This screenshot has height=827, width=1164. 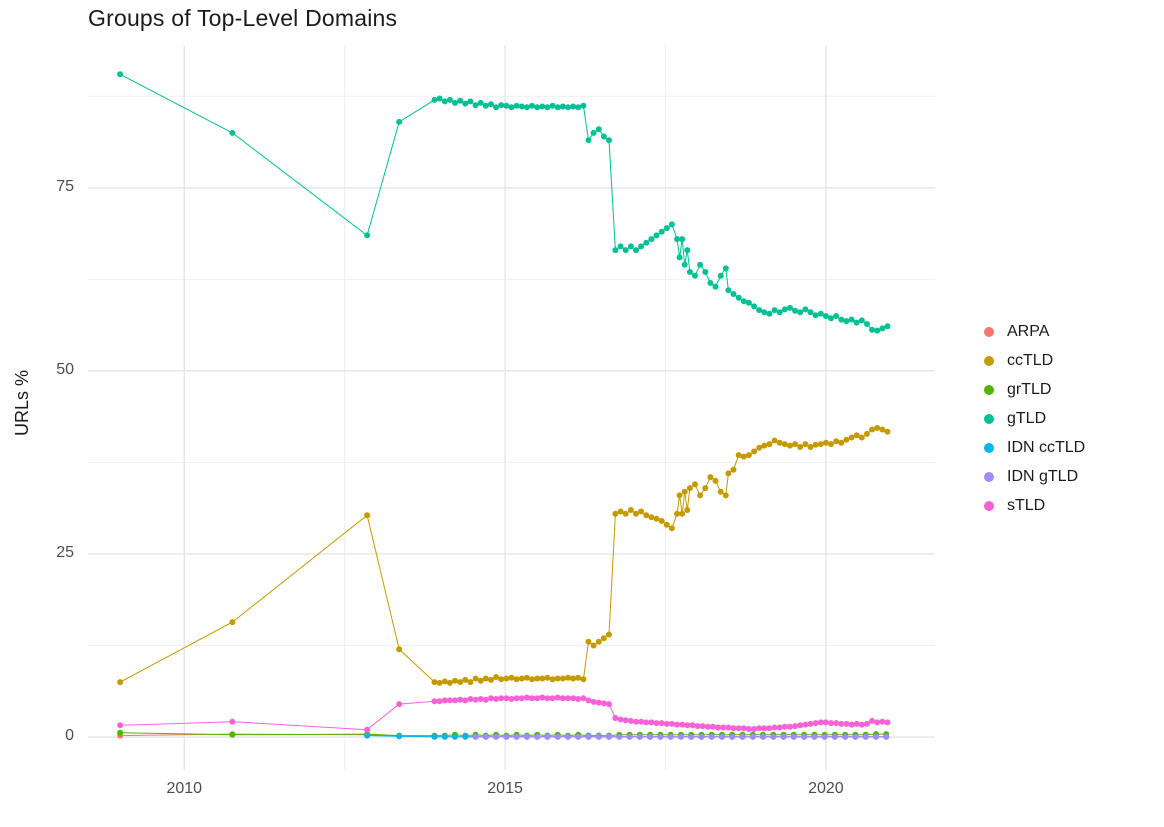 I want to click on y-tick-label: 25, so click(x=65, y=552).